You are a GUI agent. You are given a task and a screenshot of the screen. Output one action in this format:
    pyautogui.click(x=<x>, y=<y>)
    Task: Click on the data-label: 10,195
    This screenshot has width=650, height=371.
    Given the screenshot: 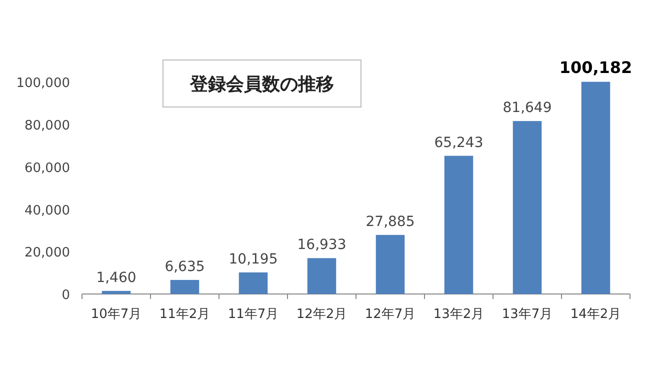 What is the action you would take?
    pyautogui.click(x=253, y=259)
    